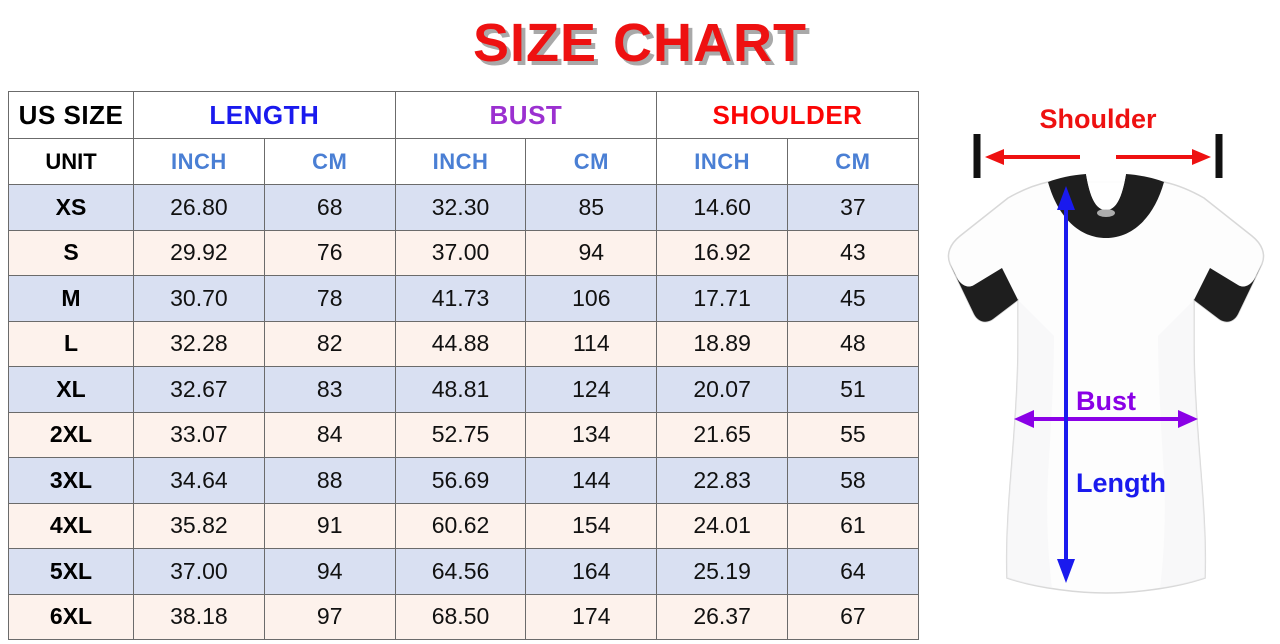 Image resolution: width=1280 pixels, height=644 pixels. Describe the element at coordinates (722, 298) in the screenshot. I see `cell-shoulder-inch: 17.71` at that location.